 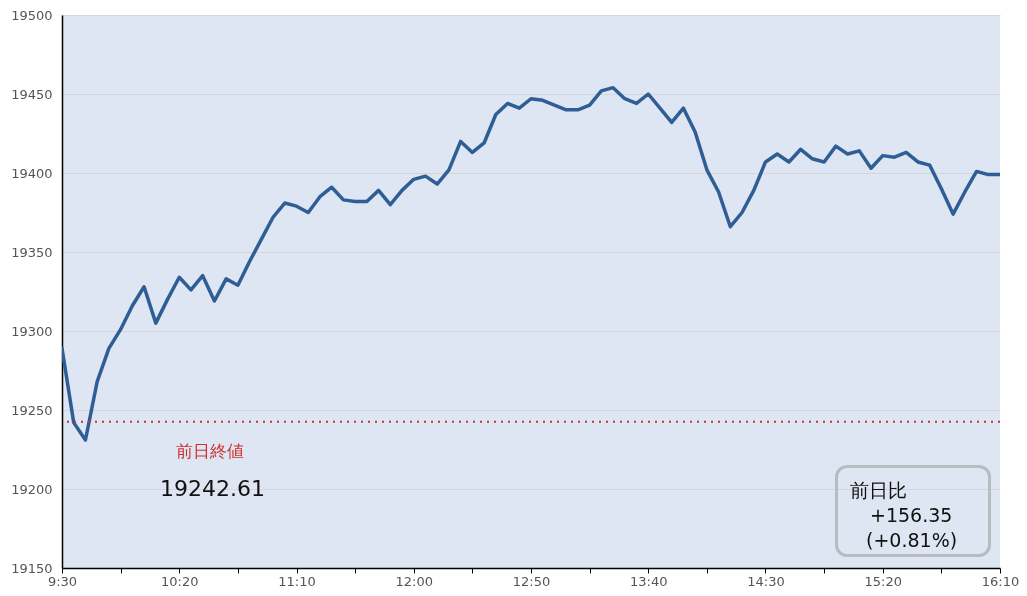 What do you see at coordinates (32, 410) in the screenshot?
I see `y-tick-label: 19250` at bounding box center [32, 410].